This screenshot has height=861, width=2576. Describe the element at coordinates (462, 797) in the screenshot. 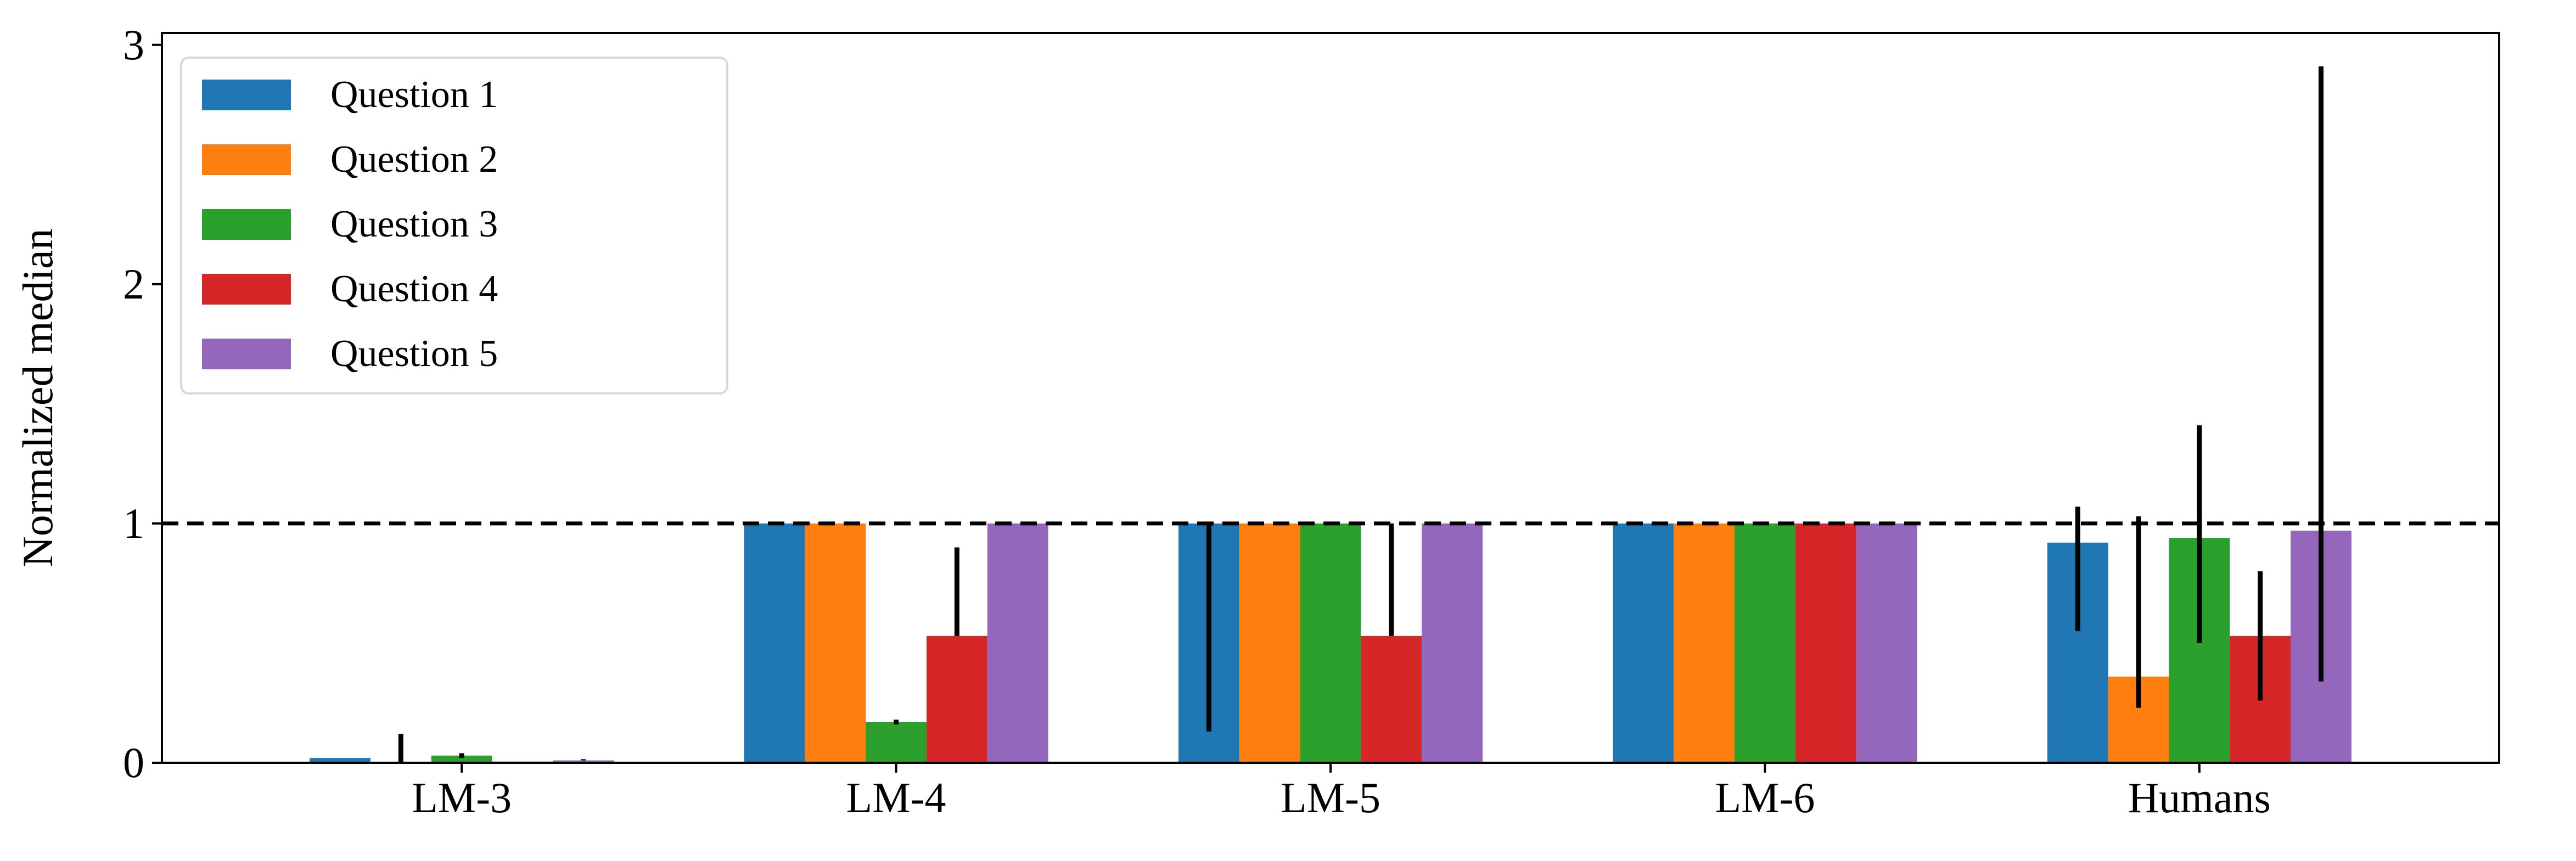

I see `x-tick-label: LM-3` at that location.